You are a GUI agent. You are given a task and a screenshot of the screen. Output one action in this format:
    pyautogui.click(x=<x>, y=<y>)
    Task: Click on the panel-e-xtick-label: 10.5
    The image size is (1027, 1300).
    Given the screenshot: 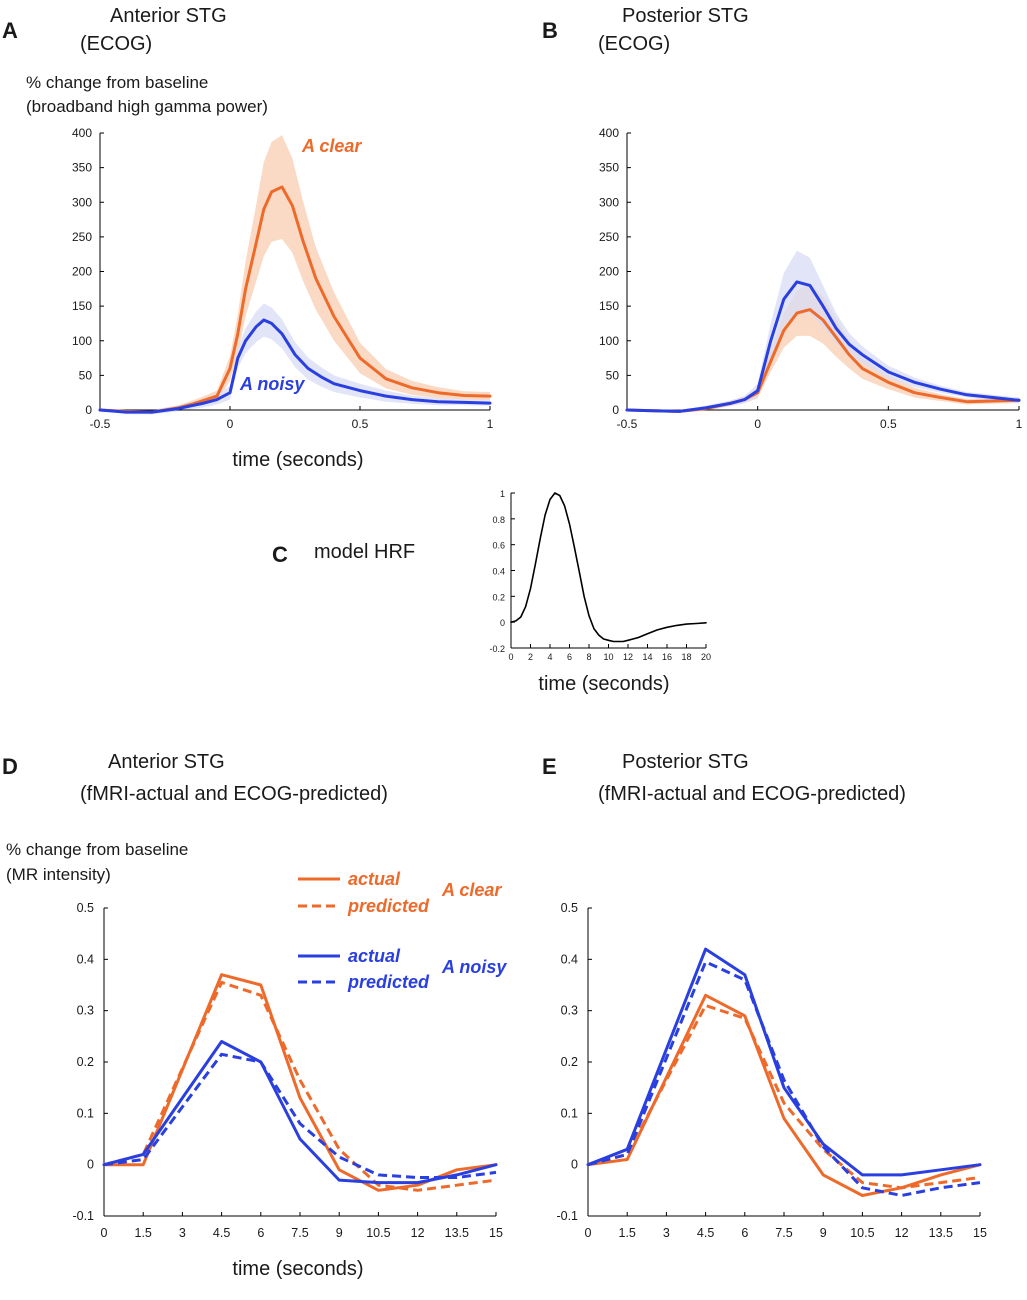 What is the action you would take?
    pyautogui.click(x=862, y=1233)
    